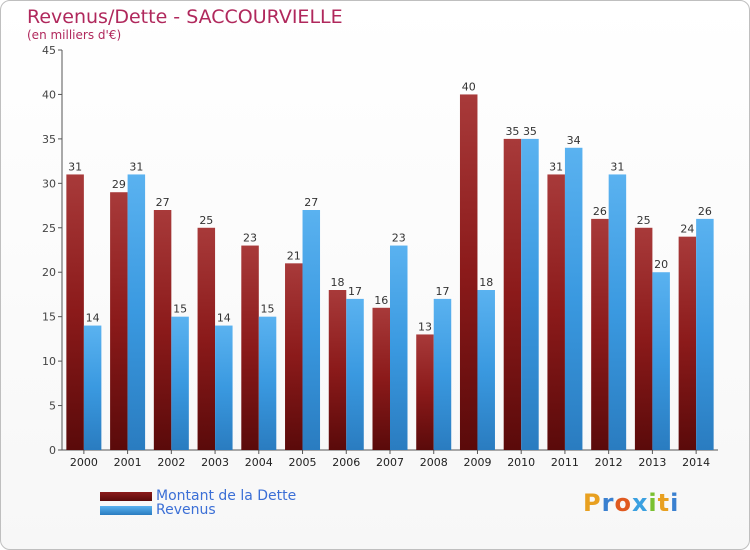 Image resolution: width=750 pixels, height=550 pixels. Describe the element at coordinates (469, 86) in the screenshot. I see `data-label-debt: 40` at that location.